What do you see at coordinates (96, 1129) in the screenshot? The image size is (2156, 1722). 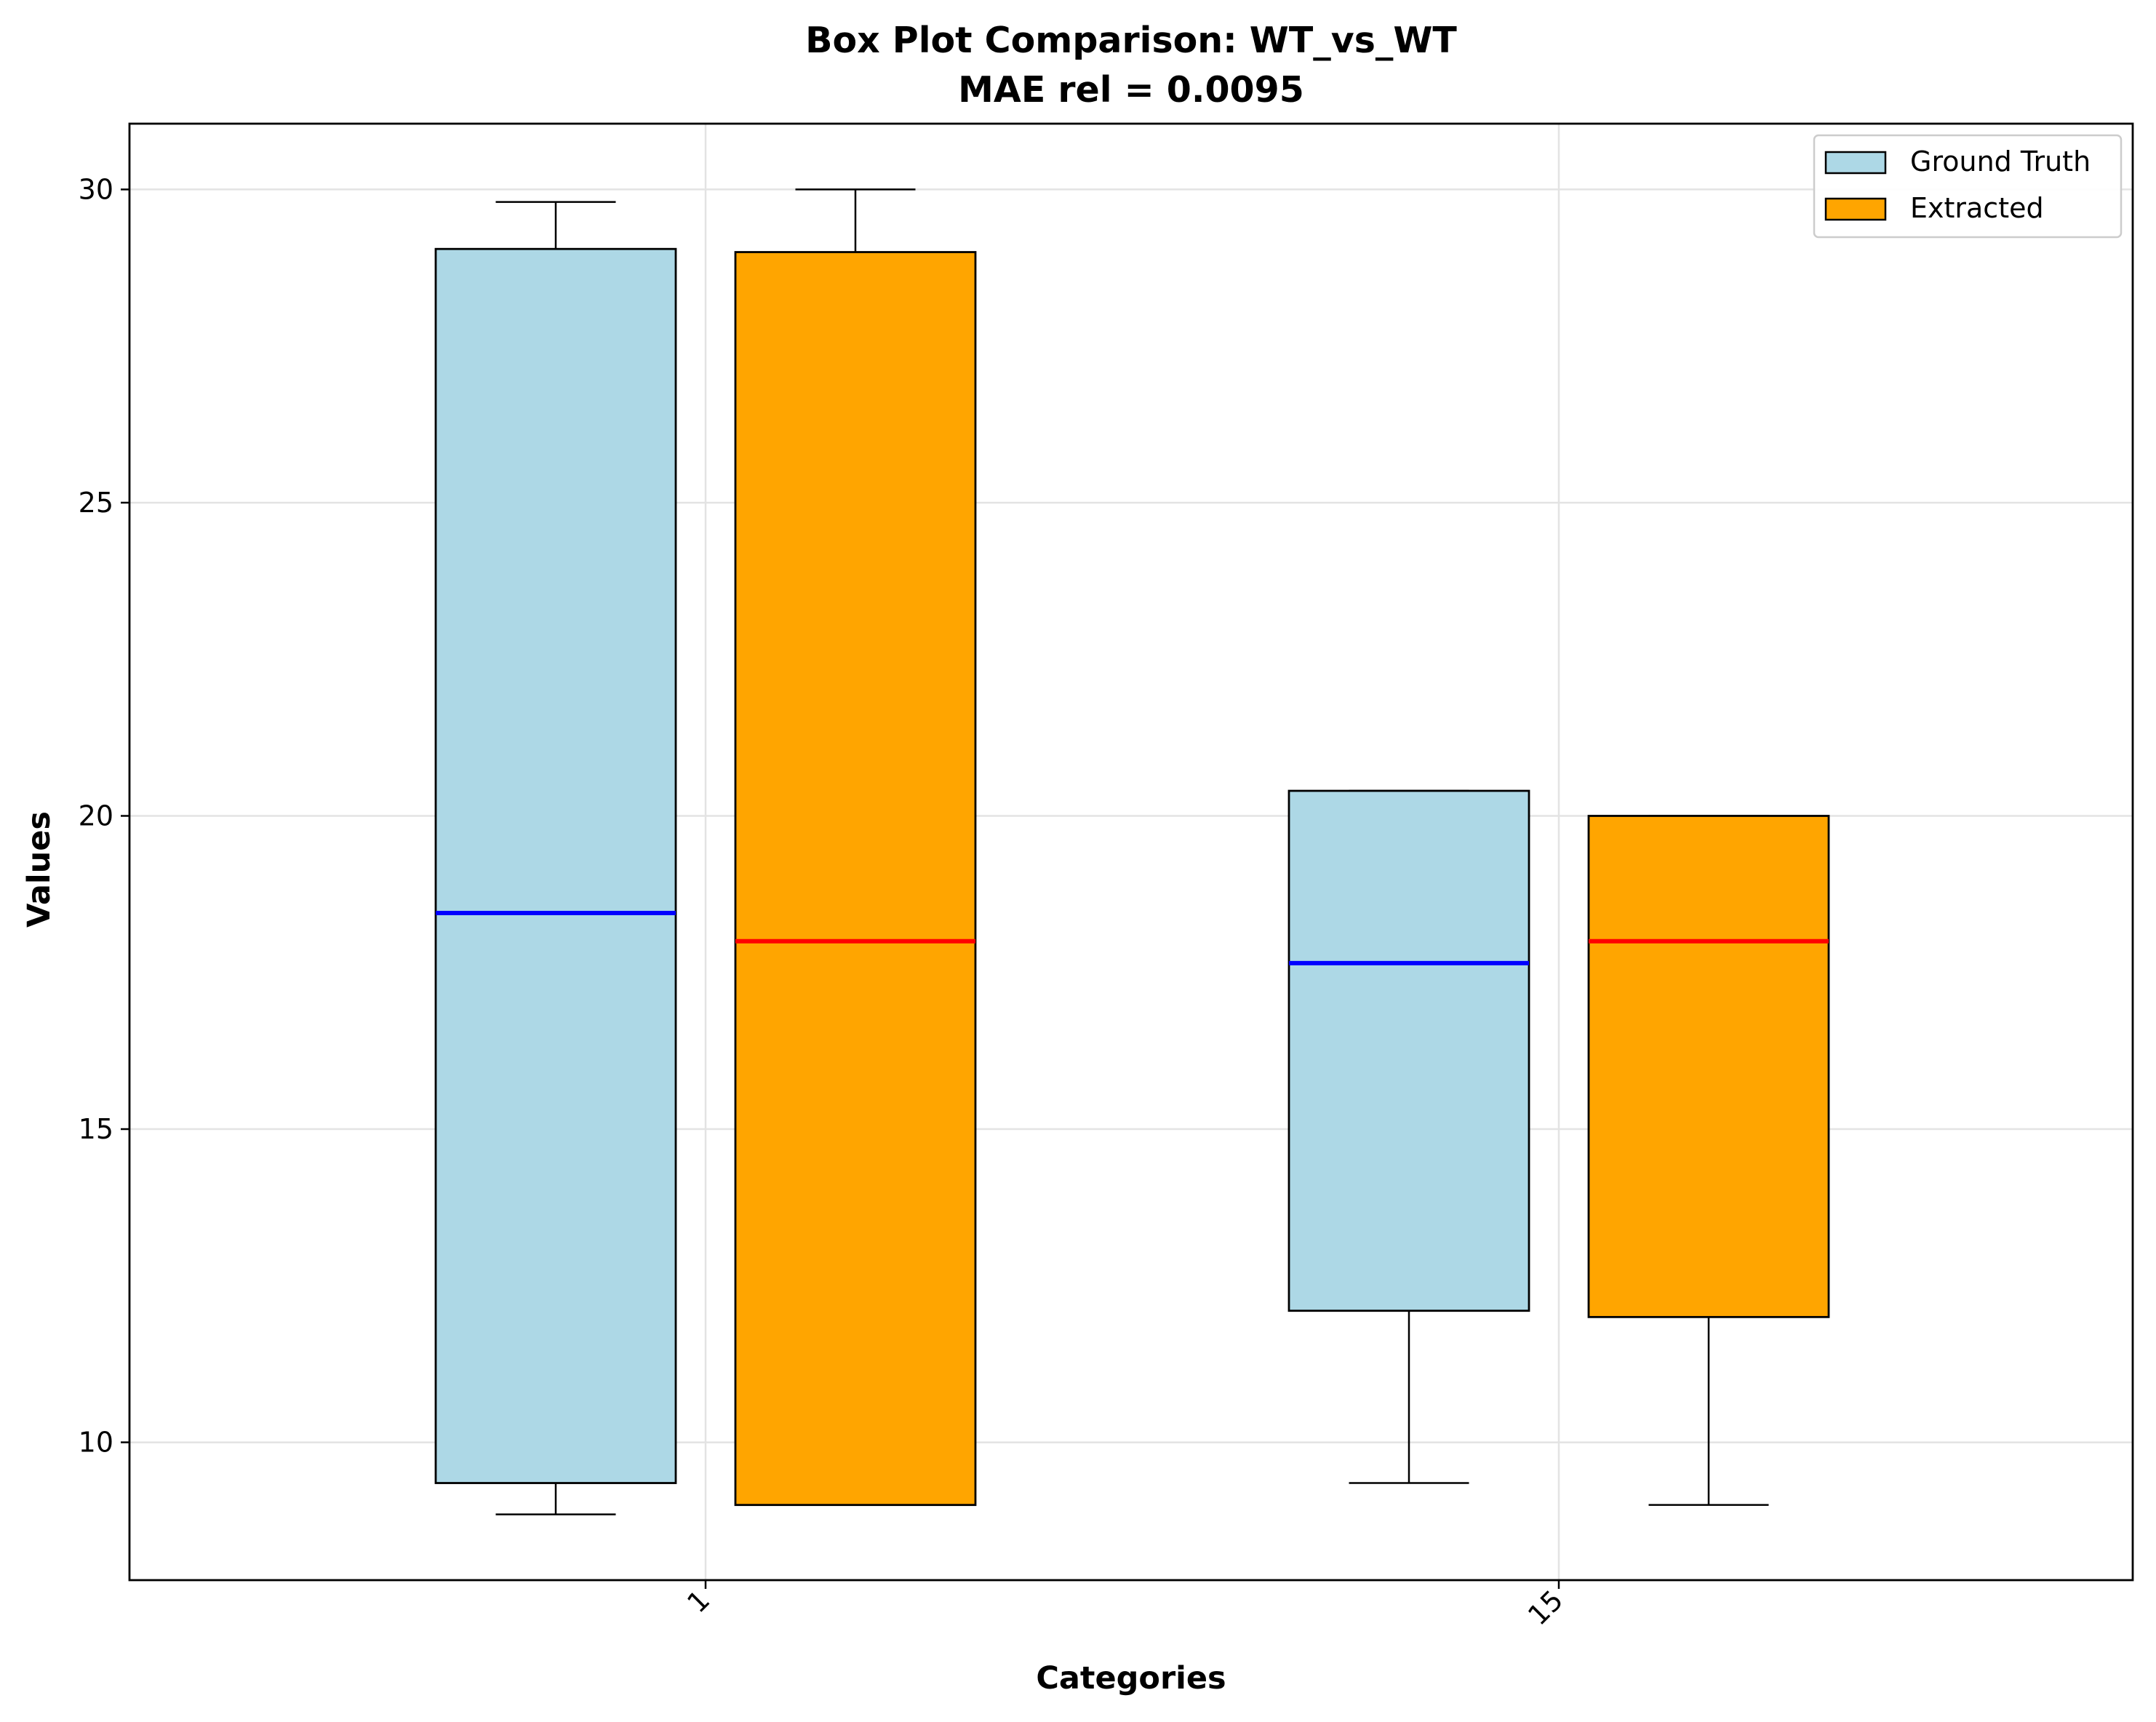 I see `y-tick-label: 15` at bounding box center [96, 1129].